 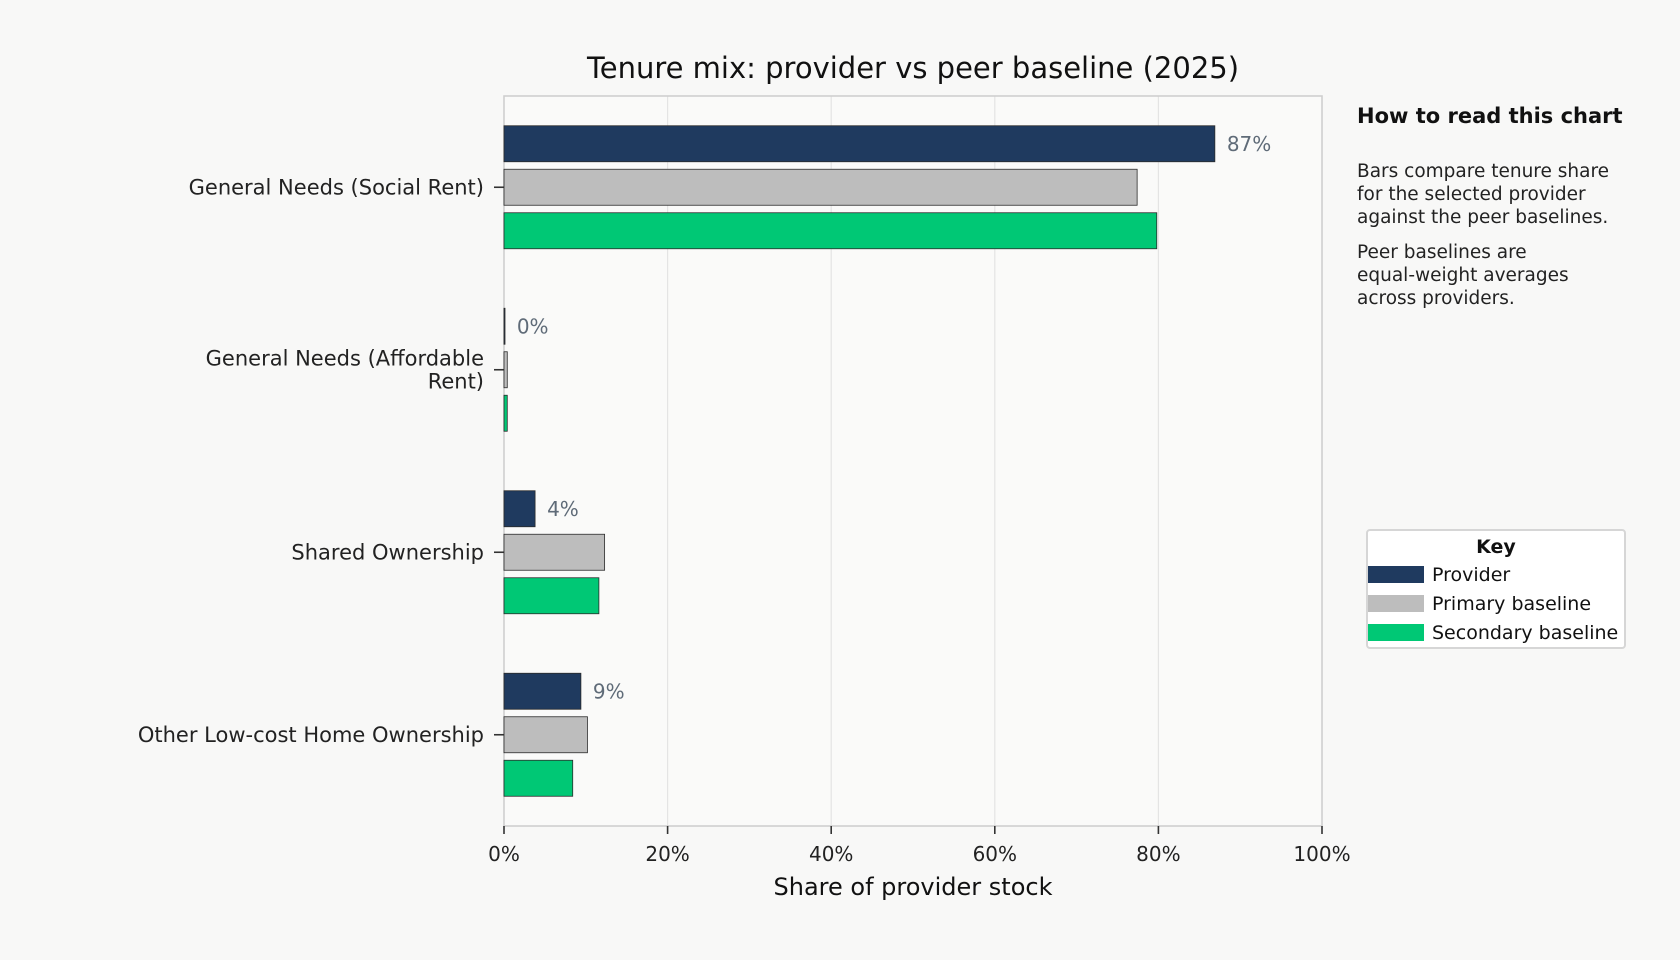 I want to click on x-tick-label-5: 100%, so click(x=1321, y=854).